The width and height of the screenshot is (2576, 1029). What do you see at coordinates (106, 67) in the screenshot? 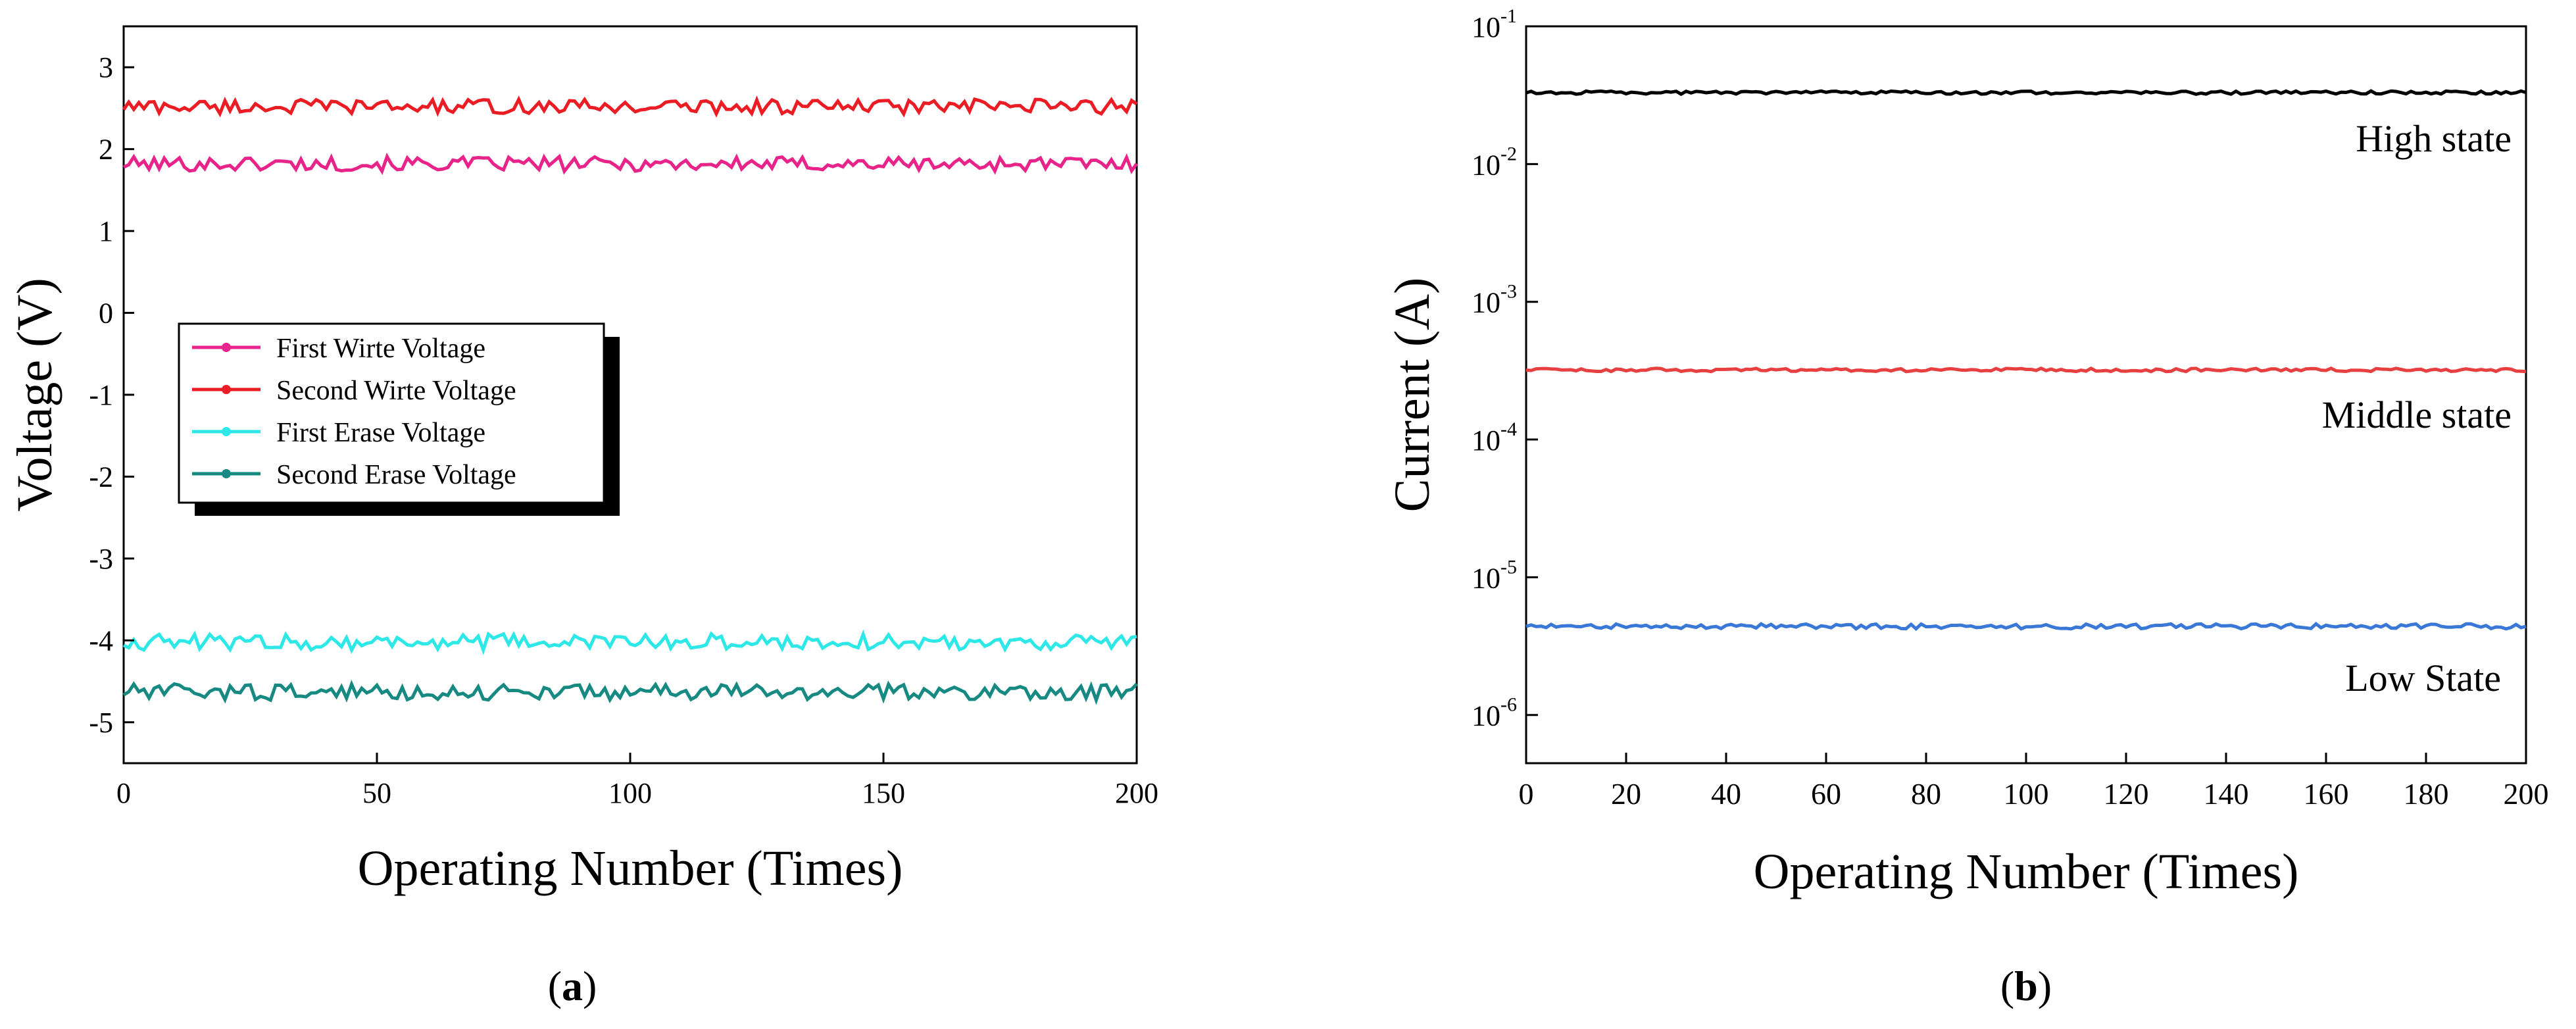
I see `y-tick-label-a: 3` at bounding box center [106, 67].